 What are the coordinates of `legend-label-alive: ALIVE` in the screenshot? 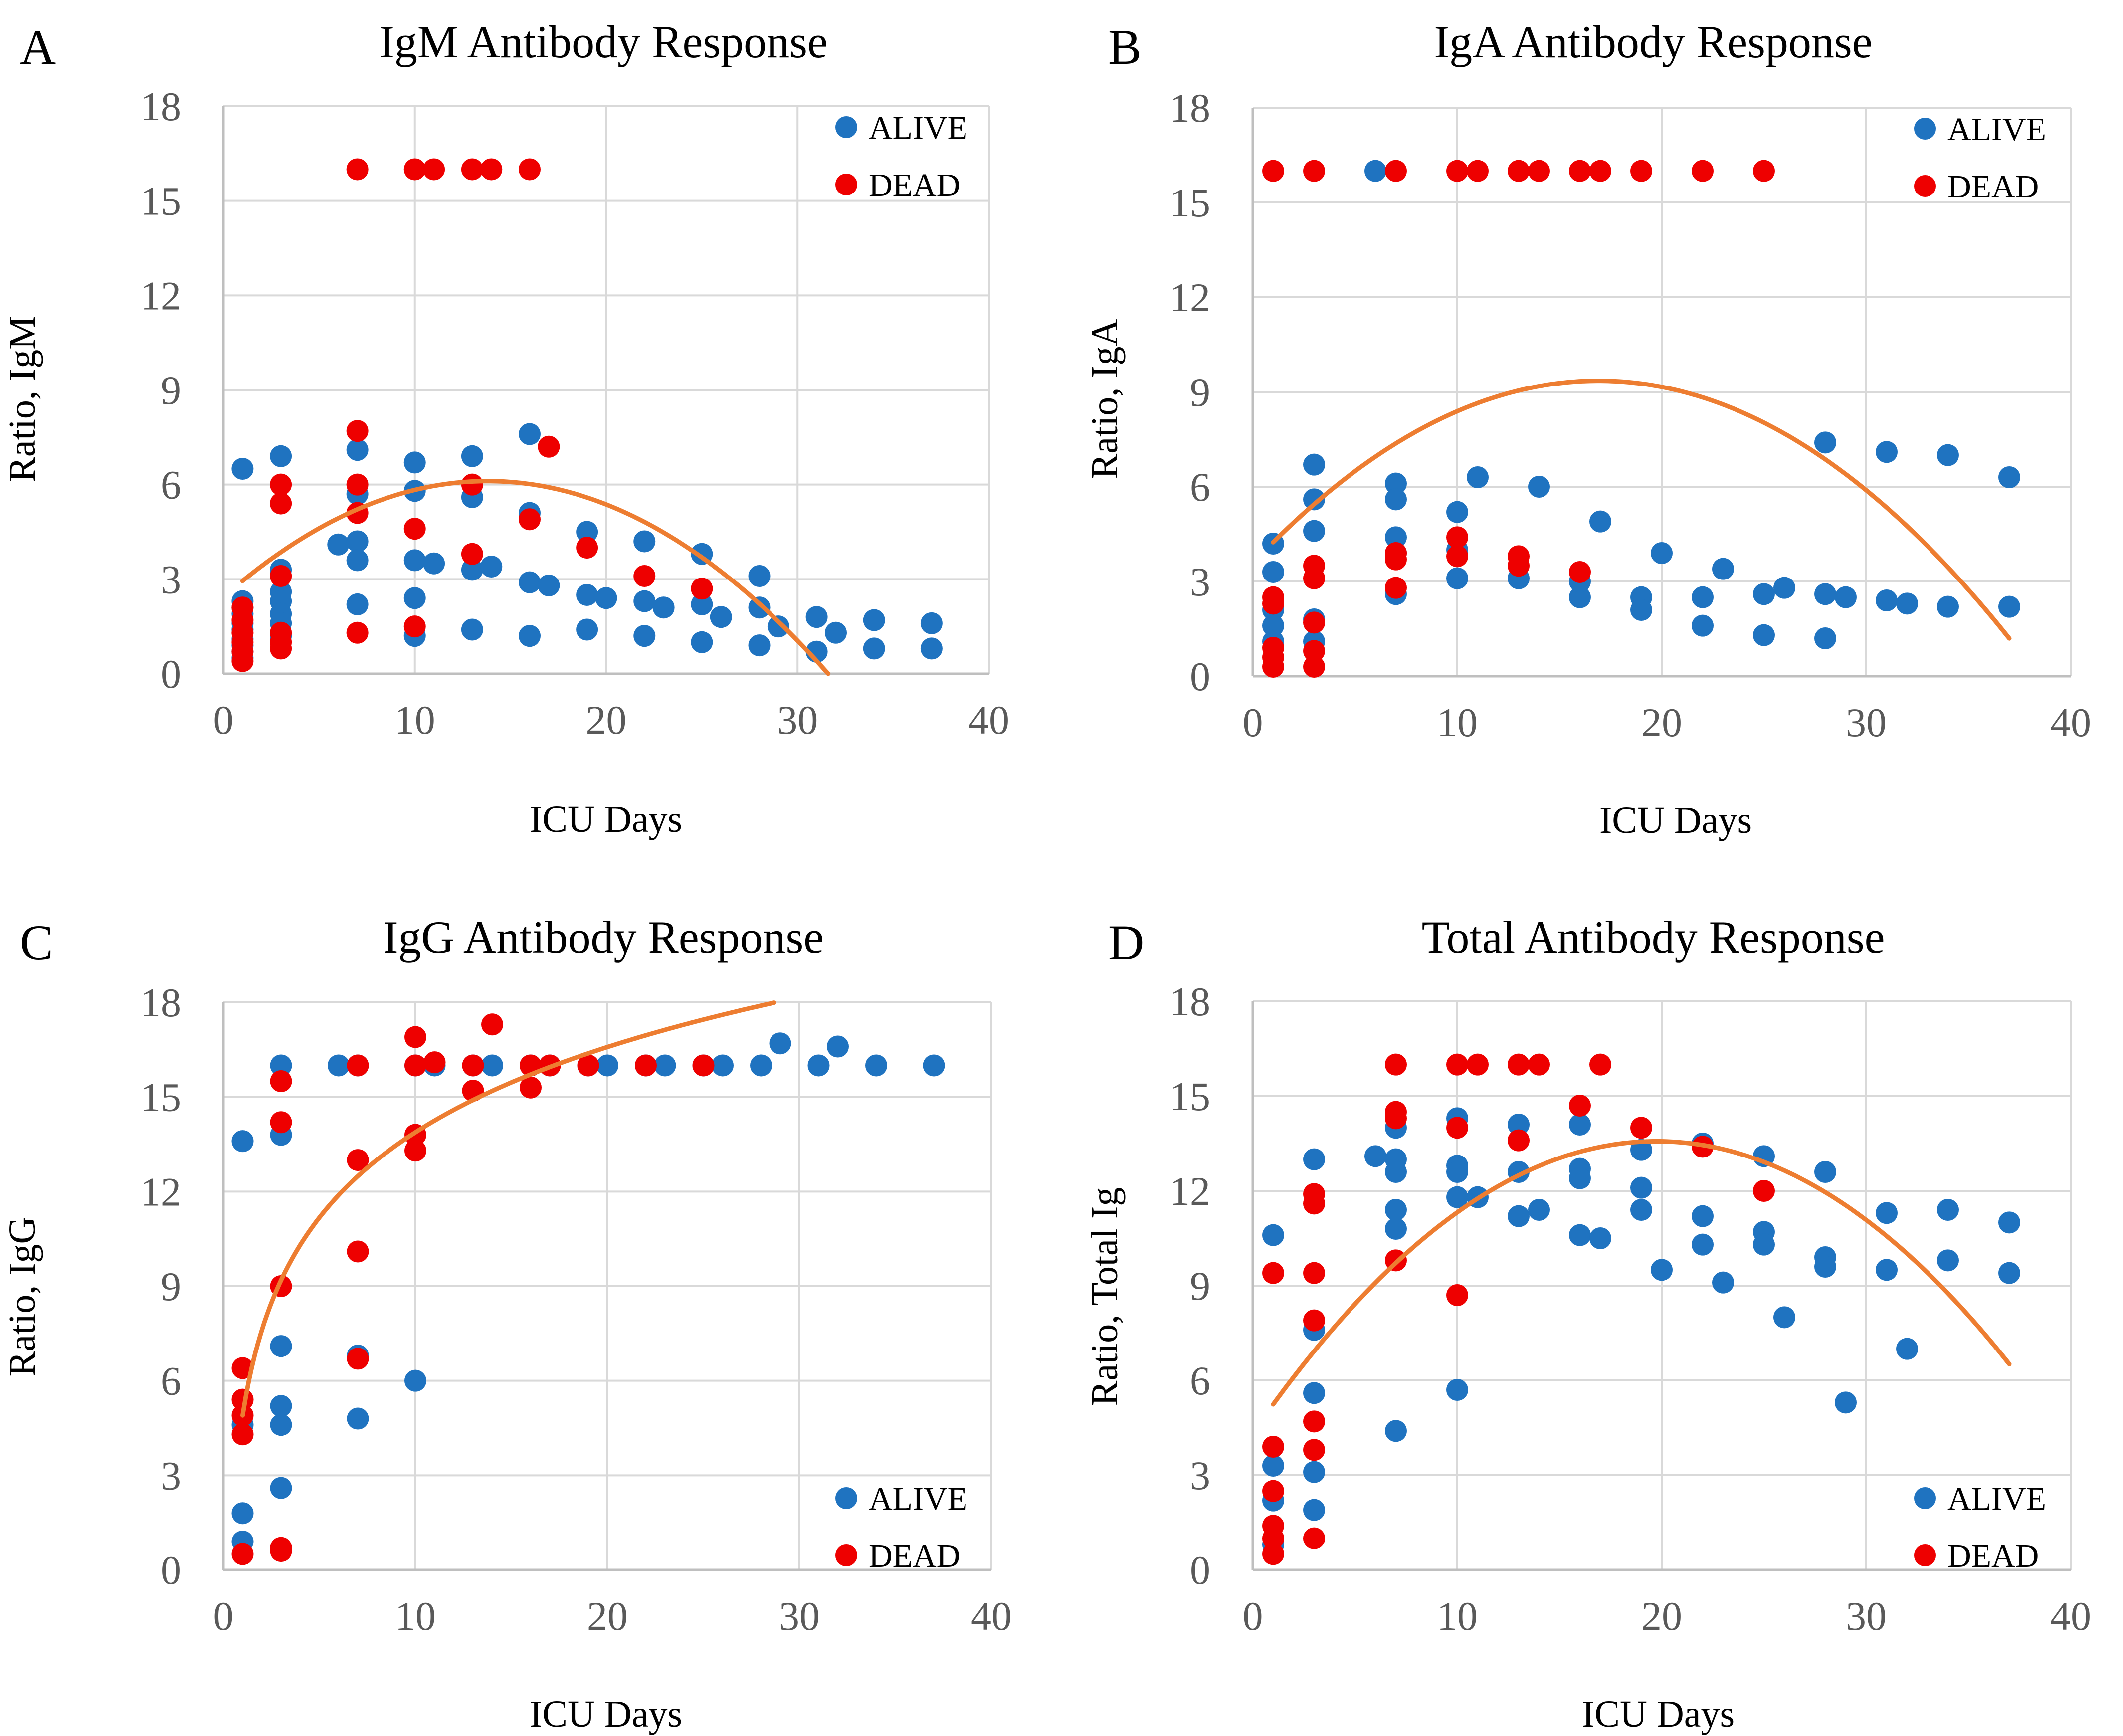 It's located at (918, 1499).